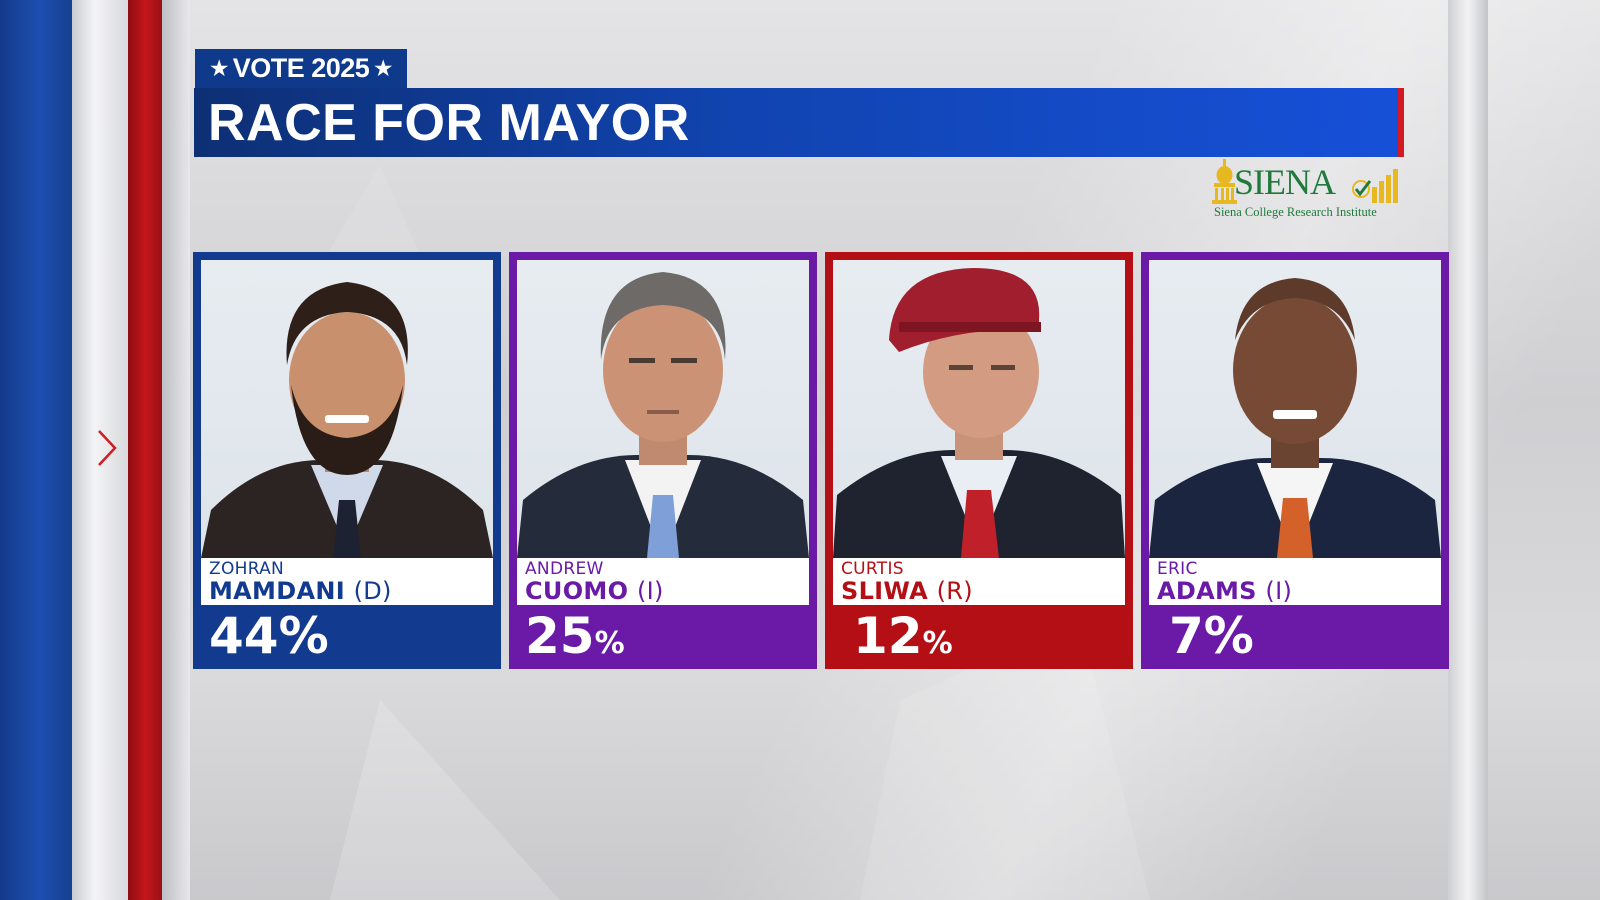 This screenshot has height=900, width=1600. What do you see at coordinates (145, 450) in the screenshot?
I see `left-red-stripe` at bounding box center [145, 450].